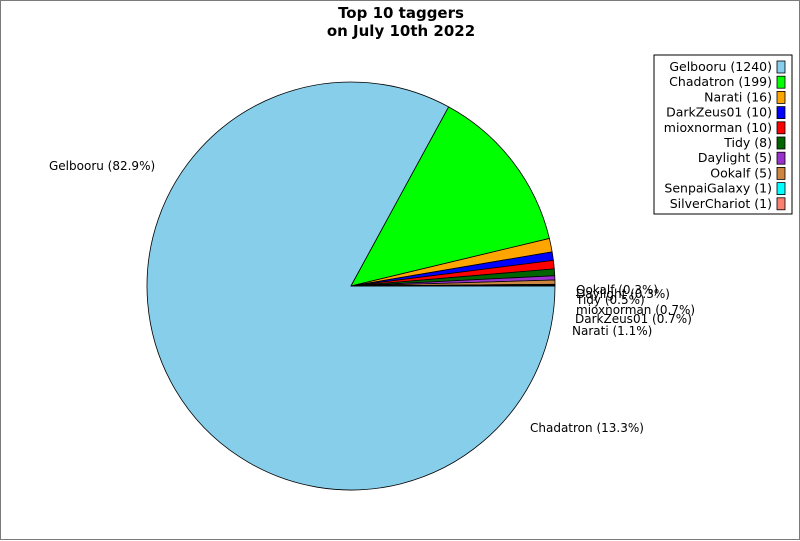 Image resolution: width=800 pixels, height=541 pixels. I want to click on legend-label-chadatron: Chadatron (199), so click(720, 81).